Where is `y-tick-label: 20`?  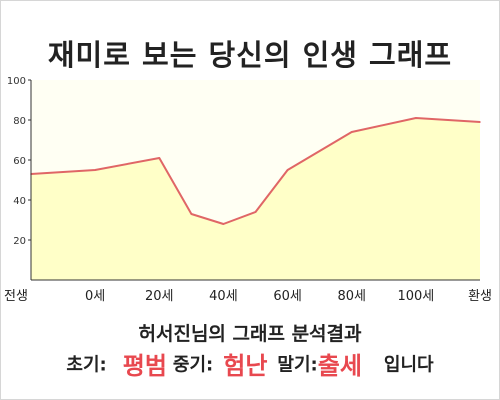 y-tick-label: 20 is located at coordinates (19, 241).